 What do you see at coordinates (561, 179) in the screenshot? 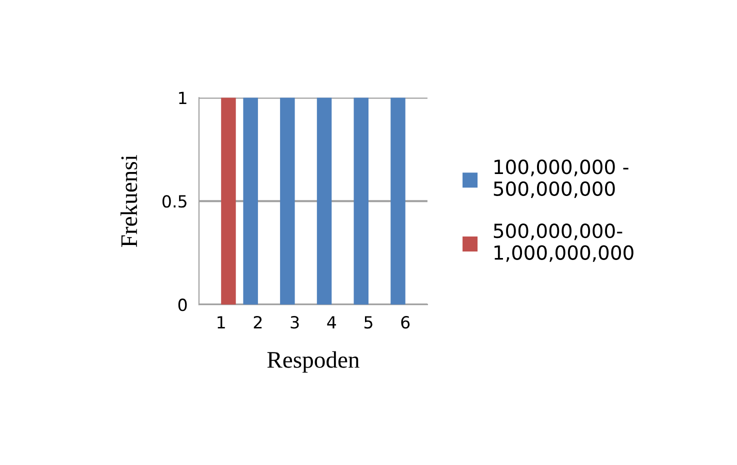
I see `legend-label: 100,000,000 - 500,000,000` at bounding box center [561, 179].